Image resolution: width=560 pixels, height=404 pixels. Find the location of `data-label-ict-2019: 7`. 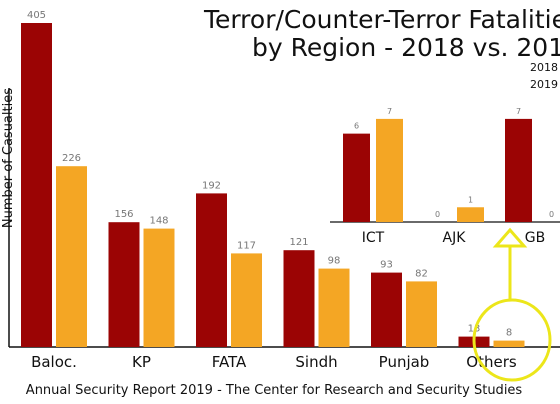

data-label-ict-2019: 7 is located at coordinates (389, 111).